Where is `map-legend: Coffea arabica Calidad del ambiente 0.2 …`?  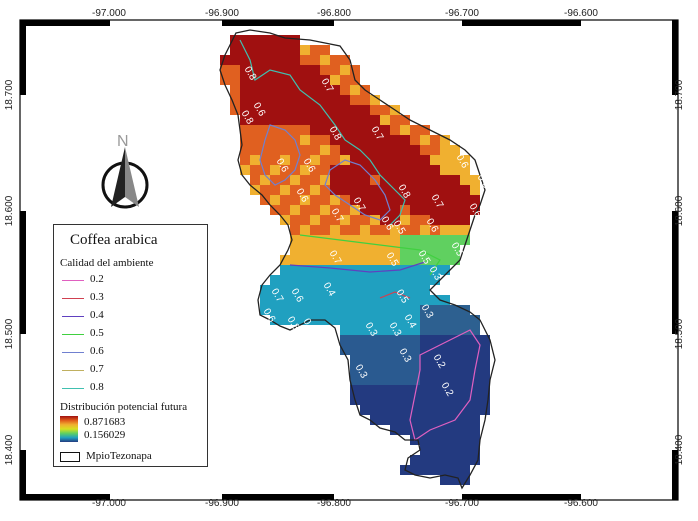
map-legend: Coffea arabica Calidad del ambiente 0.2 … is located at coordinates (130, 345).